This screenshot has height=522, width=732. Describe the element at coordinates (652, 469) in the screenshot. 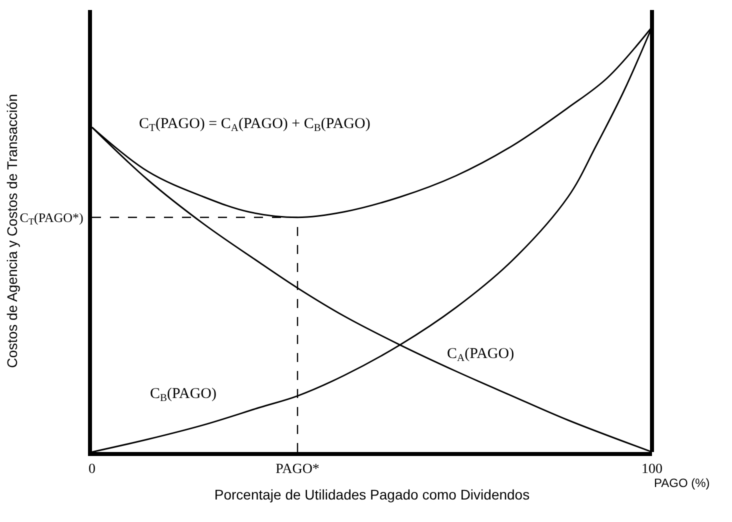

I see `x-tick-label: 100` at that location.